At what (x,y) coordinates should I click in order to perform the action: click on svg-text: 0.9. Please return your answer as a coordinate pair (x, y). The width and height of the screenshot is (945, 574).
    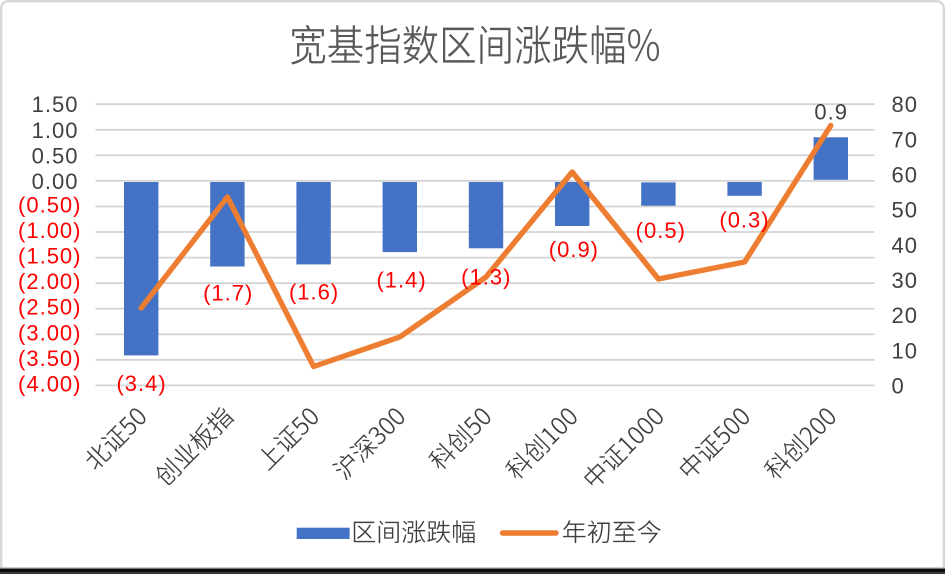
    Looking at the image, I should click on (831, 111).